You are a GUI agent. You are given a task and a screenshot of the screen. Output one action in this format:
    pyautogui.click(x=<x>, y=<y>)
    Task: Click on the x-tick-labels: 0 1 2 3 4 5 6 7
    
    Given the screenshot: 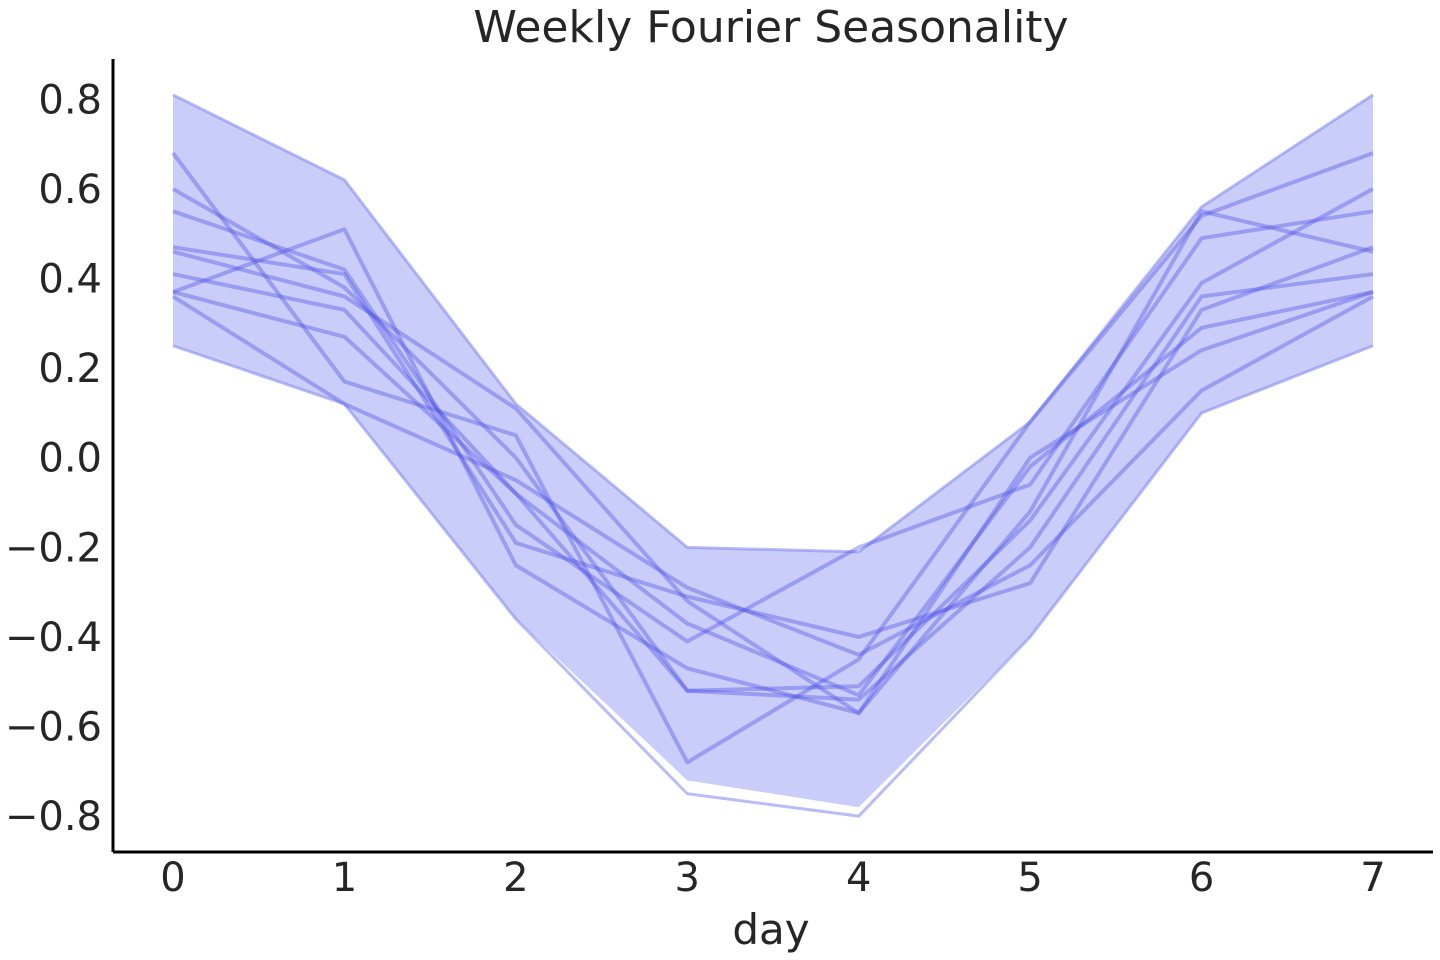 What is the action you would take?
    pyautogui.click(x=772, y=878)
    